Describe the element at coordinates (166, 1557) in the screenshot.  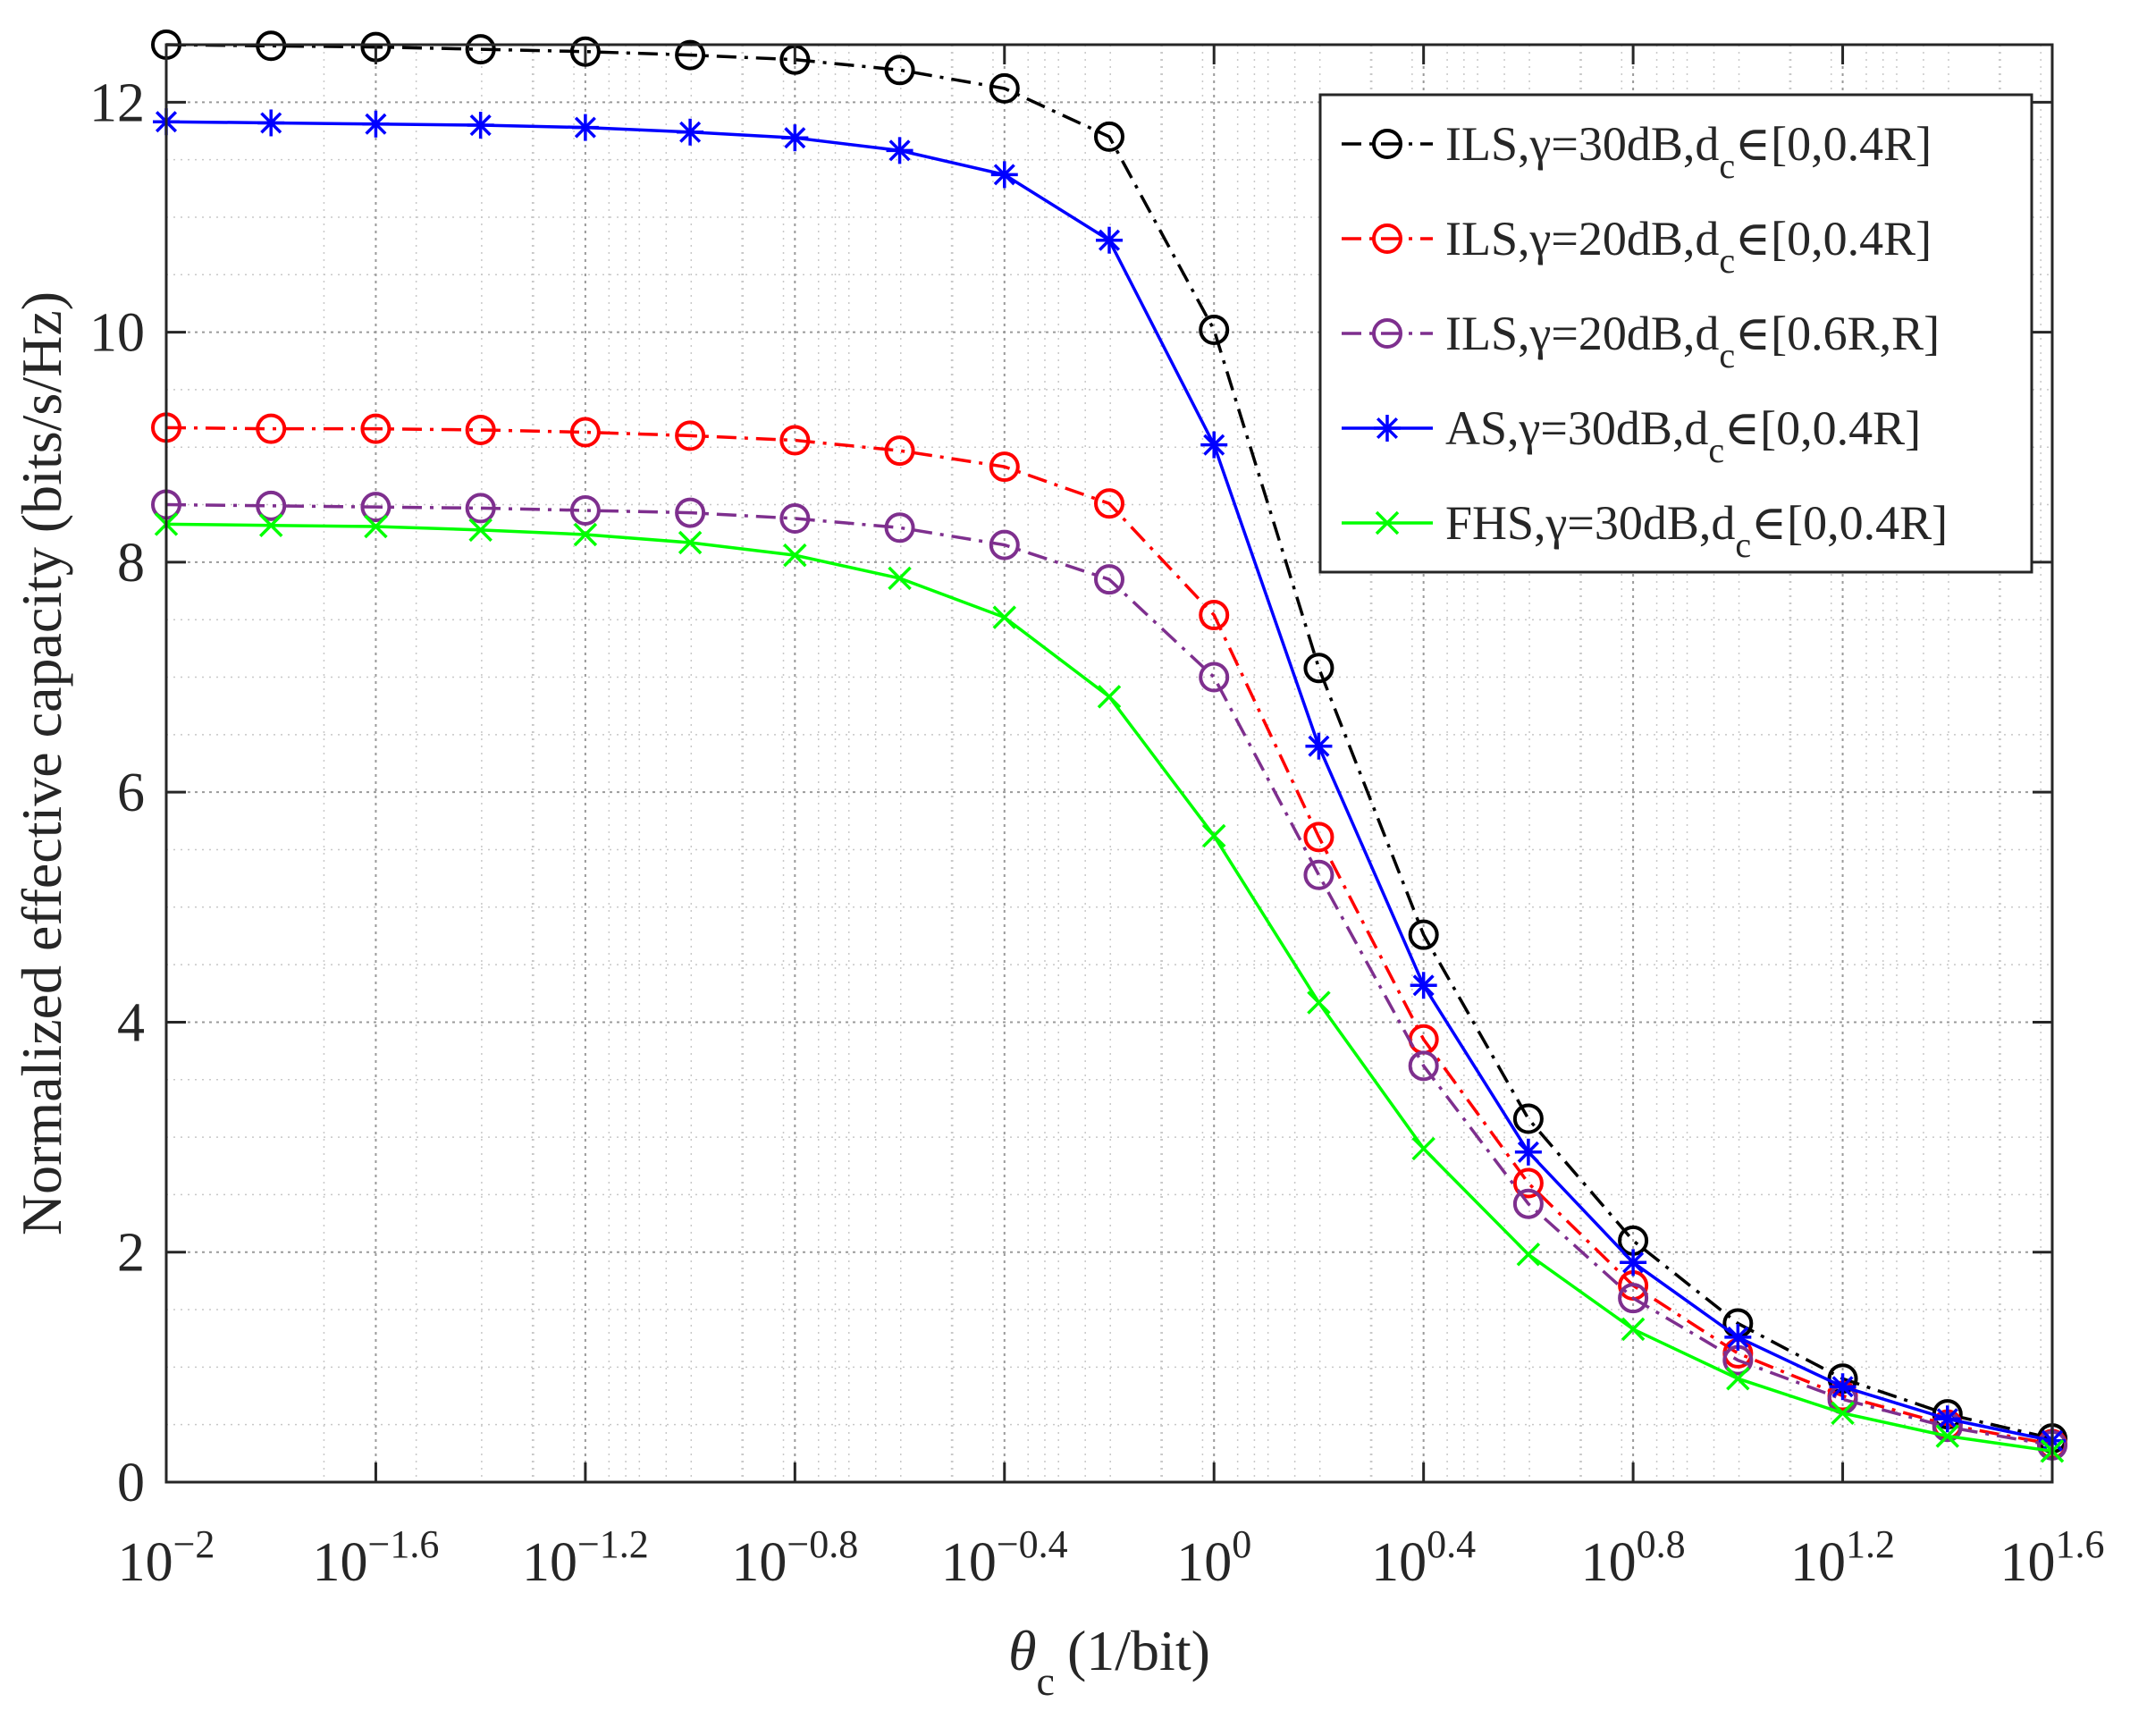
I see `x-tick-label: 10⁻²` at that location.